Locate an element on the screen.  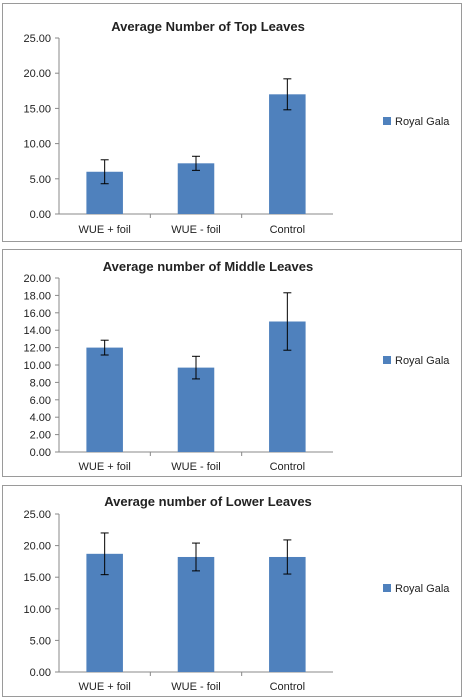
y-tick-label: 18.00 is located at coordinates (37, 296).